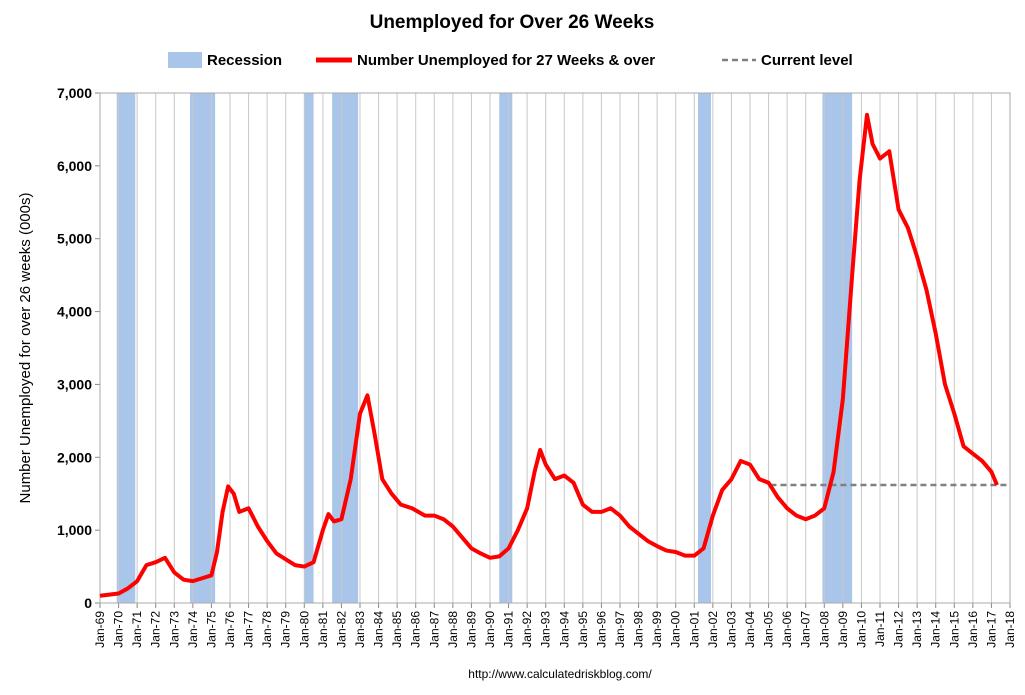 Image resolution: width=1025 pixels, height=695 pixels. Describe the element at coordinates (471, 629) in the screenshot. I see `x-tick-label: Jan-89` at that location.